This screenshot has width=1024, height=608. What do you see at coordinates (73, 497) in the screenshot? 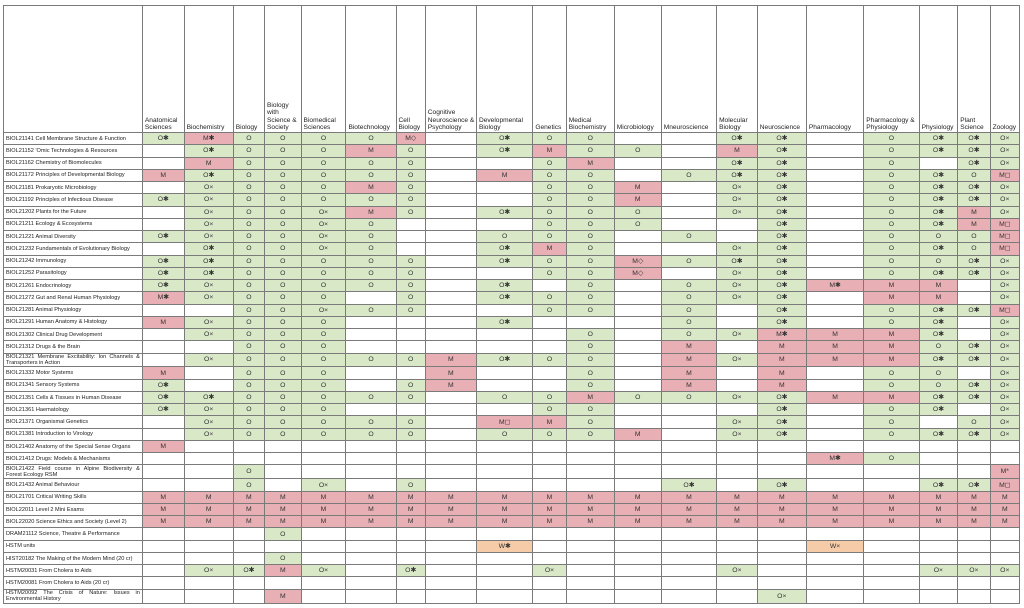
I see `module-name-cell: BIOL21701 Critical Writing Skills` at bounding box center [73, 497].